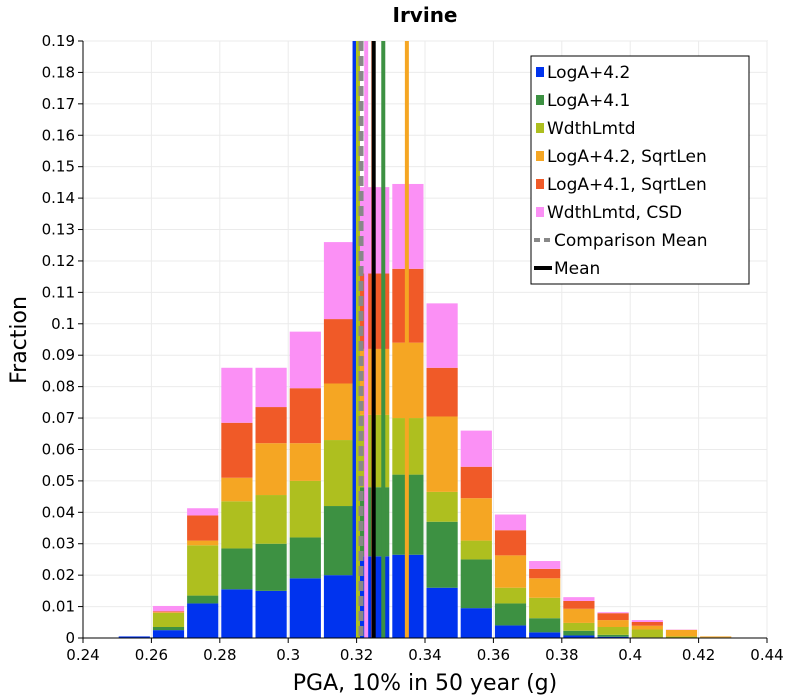  I want to click on y-tick-label: 0.09, so click(58, 355).